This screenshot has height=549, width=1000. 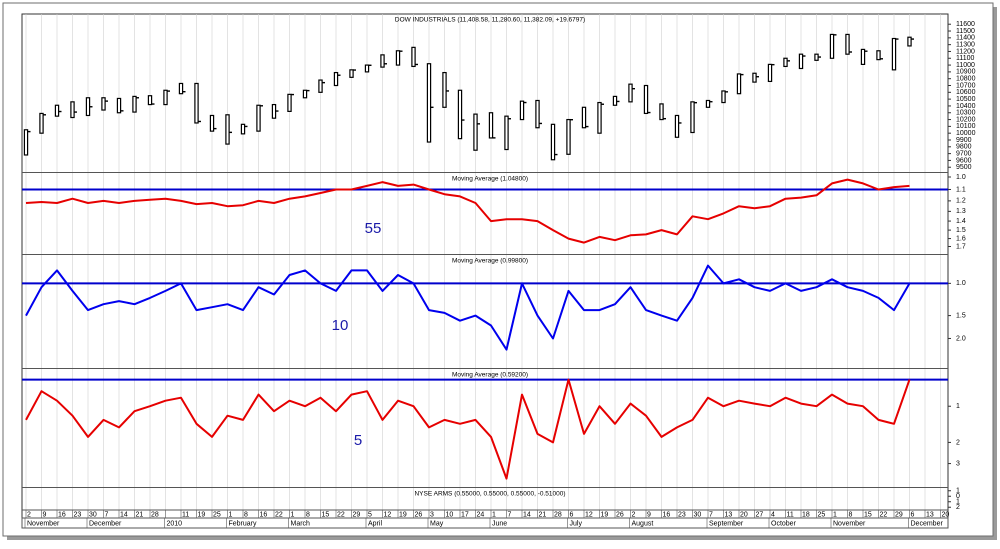 What do you see at coordinates (961, 230) in the screenshot?
I see `y-tick-label: 1.5` at bounding box center [961, 230].